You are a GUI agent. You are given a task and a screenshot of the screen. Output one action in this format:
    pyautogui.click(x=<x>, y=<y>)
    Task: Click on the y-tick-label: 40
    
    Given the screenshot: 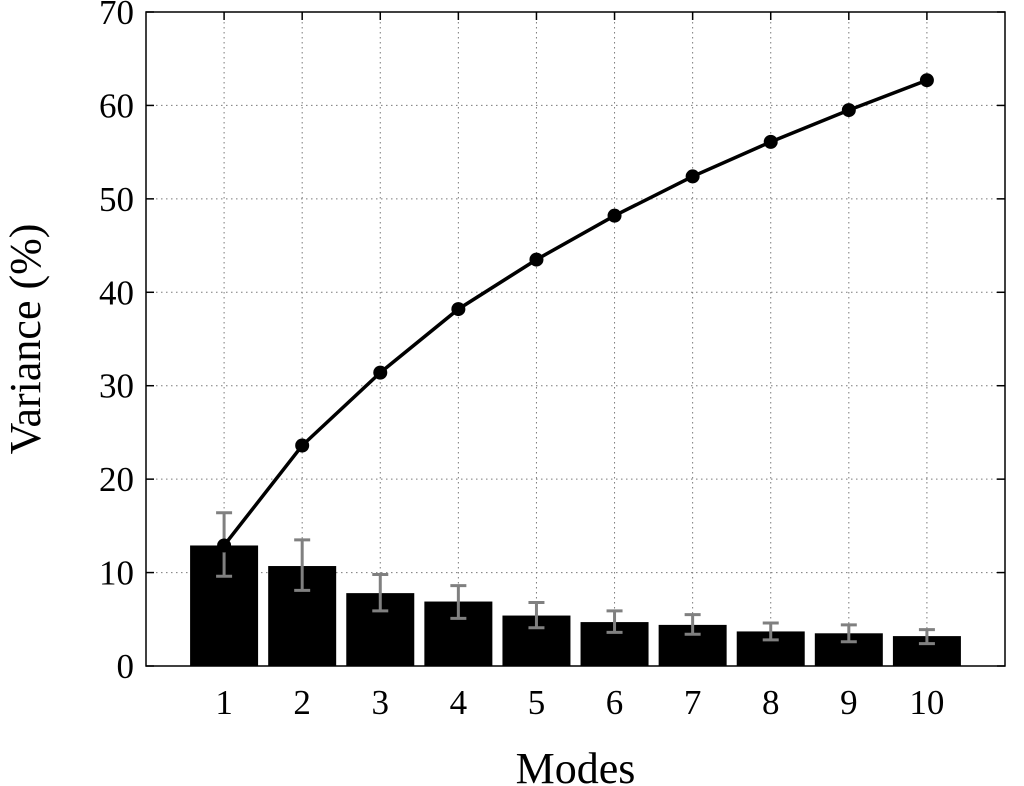 What is the action you would take?
    pyautogui.click(x=116, y=292)
    